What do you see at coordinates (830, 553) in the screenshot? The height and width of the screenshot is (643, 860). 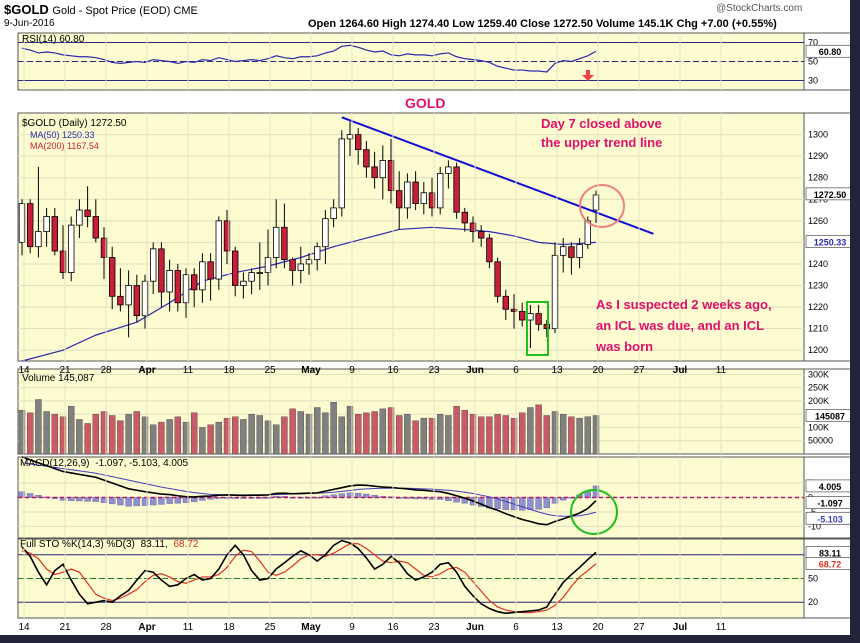 I see `sto-k-badge: 83.11` at bounding box center [830, 553].